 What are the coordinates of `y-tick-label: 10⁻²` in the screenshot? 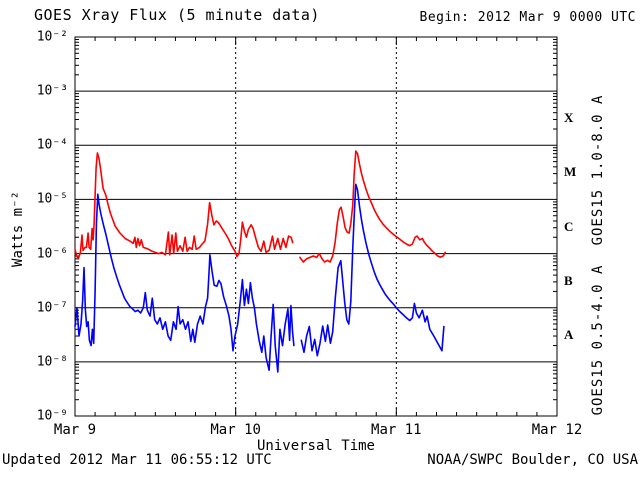 It's located at (52, 37).